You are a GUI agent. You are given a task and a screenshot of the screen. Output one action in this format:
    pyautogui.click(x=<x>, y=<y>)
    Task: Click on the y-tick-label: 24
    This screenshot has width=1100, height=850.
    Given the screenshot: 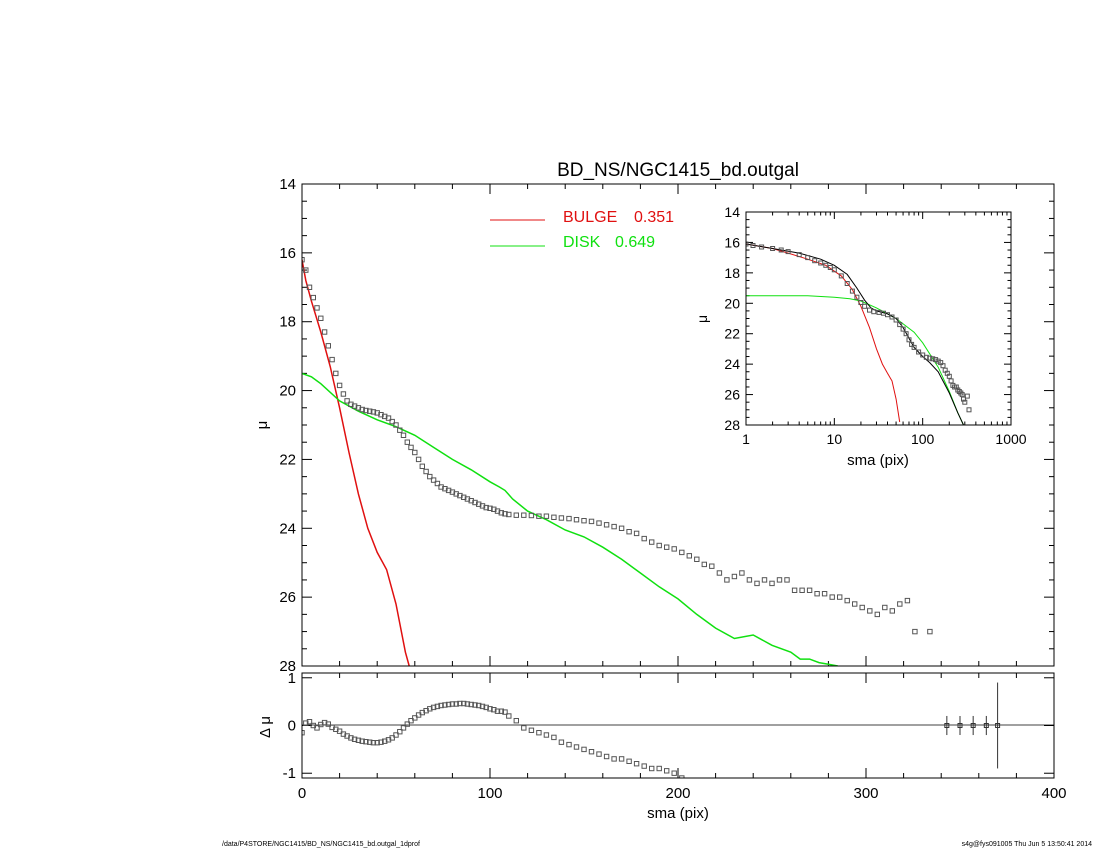 What is the action you would take?
    pyautogui.click(x=287, y=528)
    